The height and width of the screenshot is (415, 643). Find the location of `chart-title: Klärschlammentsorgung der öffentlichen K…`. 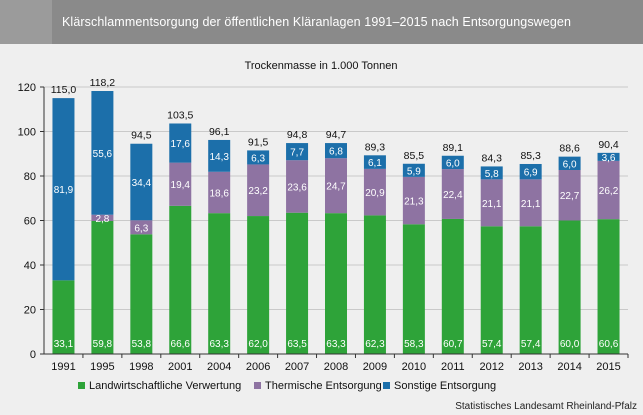

chart-title: Klärschlammentsorgung der öffentlichen K… is located at coordinates (317, 22).